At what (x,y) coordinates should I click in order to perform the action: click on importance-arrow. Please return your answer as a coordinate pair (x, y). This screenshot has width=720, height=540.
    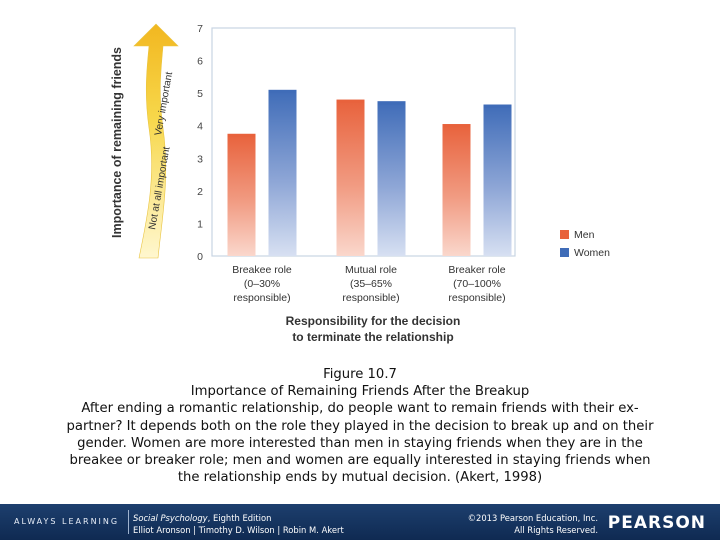
    Looking at the image, I should click on (156, 141).